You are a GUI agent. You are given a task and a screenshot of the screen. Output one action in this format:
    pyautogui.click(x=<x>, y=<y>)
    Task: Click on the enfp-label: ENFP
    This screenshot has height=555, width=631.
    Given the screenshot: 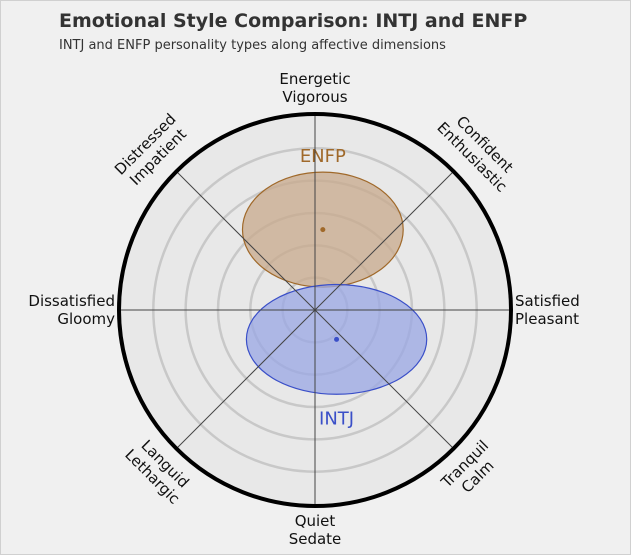 What is the action you would take?
    pyautogui.click(x=323, y=156)
    